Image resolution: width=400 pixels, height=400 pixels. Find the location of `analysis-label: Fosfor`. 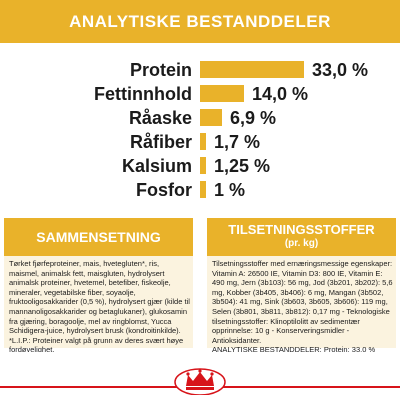

analysis-label: Fosfor is located at coordinates (164, 190).